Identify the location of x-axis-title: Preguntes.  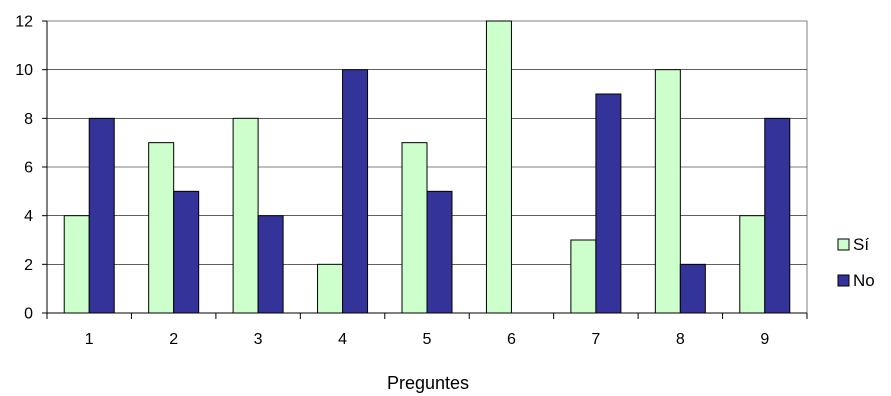
(428, 383).